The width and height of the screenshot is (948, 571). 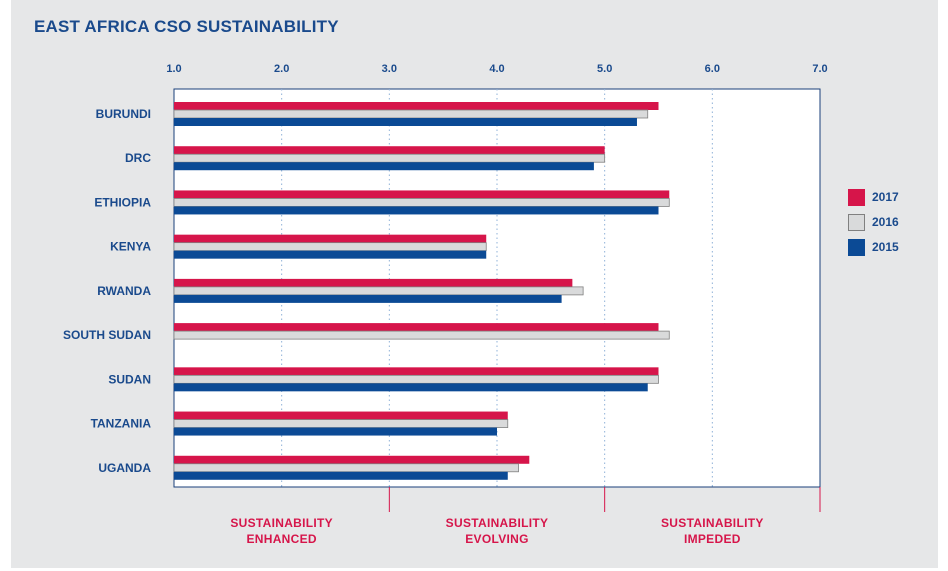 I want to click on bar-tanzania-2015, so click(x=335, y=431).